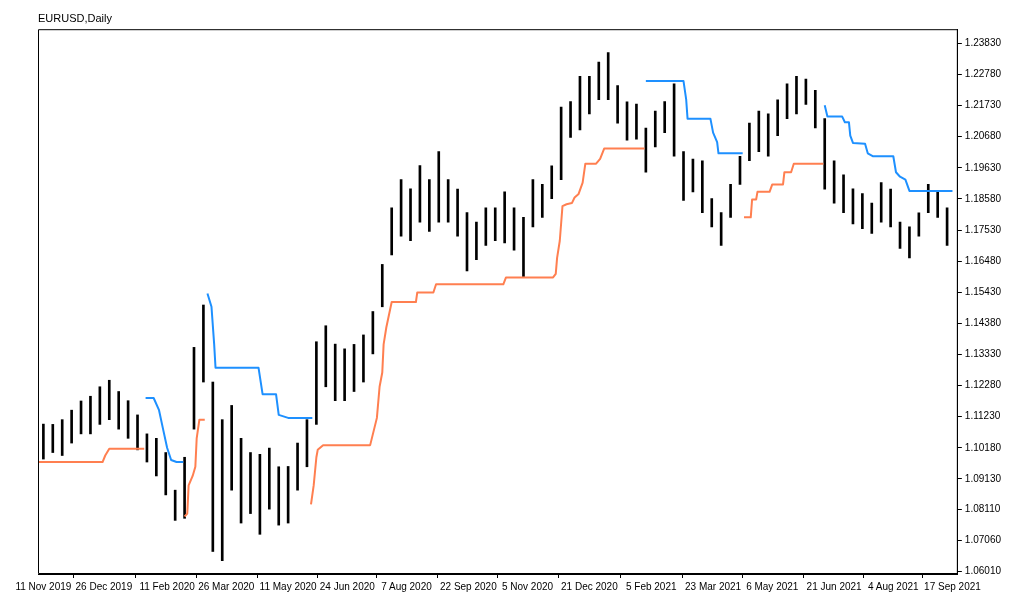 Image resolution: width=1015 pixels, height=605 pixels. What do you see at coordinates (834, 586) in the screenshot?
I see `x-tick-label: 21 Jun 2021` at bounding box center [834, 586].